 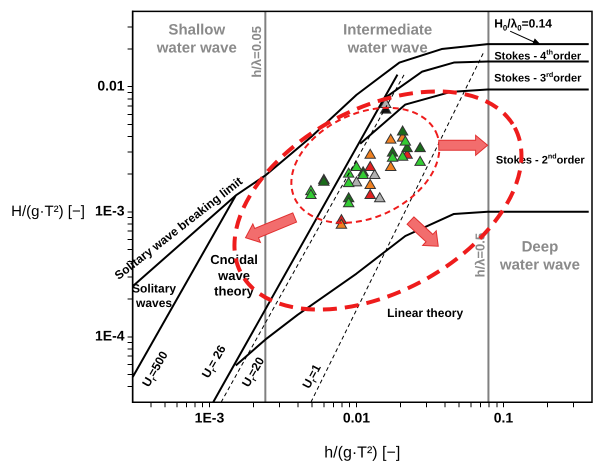 What do you see at coordinates (539, 256) in the screenshot?
I see `annotation: Deep water wave` at bounding box center [539, 256].